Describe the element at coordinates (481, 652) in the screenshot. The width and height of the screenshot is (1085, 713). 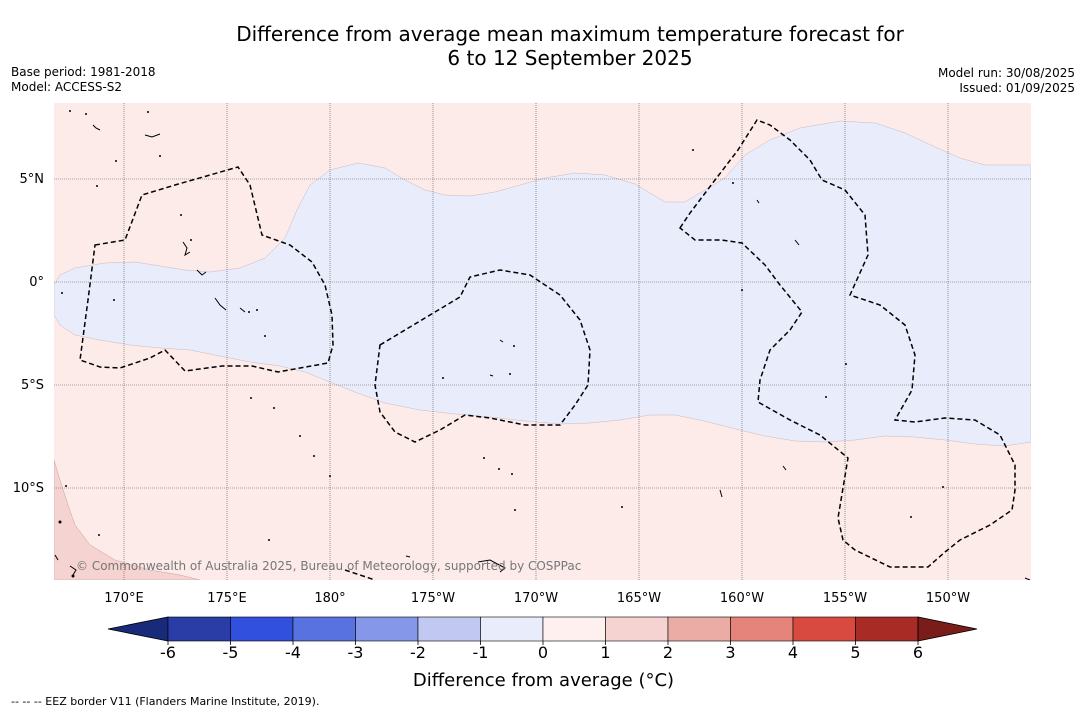
I see `colorbar-tick-label: -1` at that location.